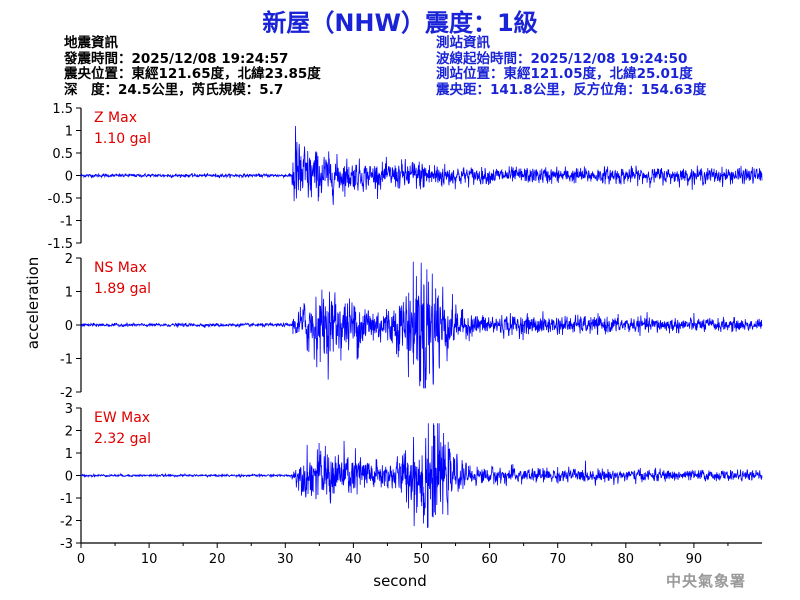 This screenshot has width=800, height=600. I want to click on x-tick-label: 20, so click(217, 559).